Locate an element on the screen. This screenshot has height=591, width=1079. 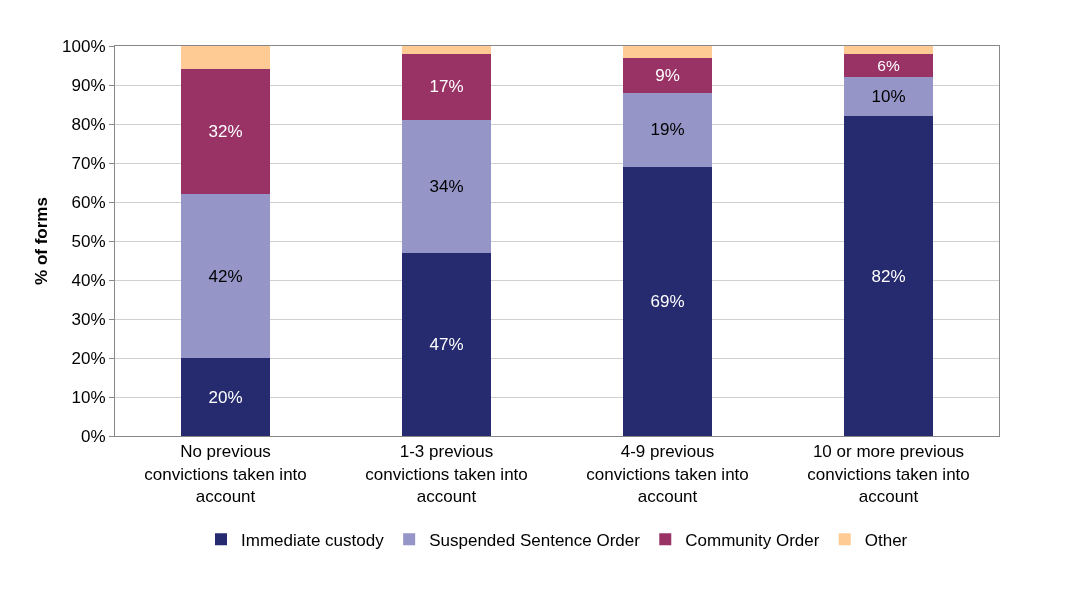
x-tick-label: 4-9 previous convictions taken into account is located at coordinates (667, 474).